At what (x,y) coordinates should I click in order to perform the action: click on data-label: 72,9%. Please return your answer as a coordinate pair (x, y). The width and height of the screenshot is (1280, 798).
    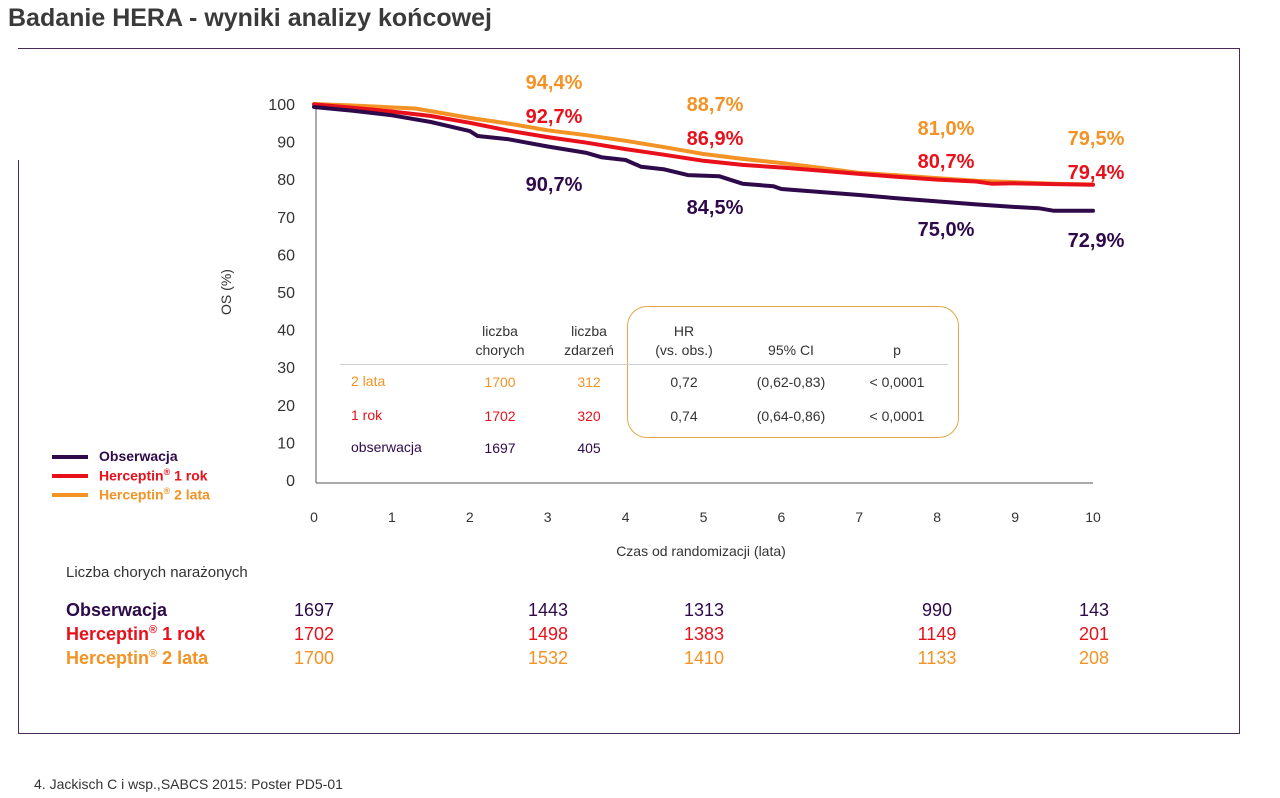
    Looking at the image, I should click on (1096, 241).